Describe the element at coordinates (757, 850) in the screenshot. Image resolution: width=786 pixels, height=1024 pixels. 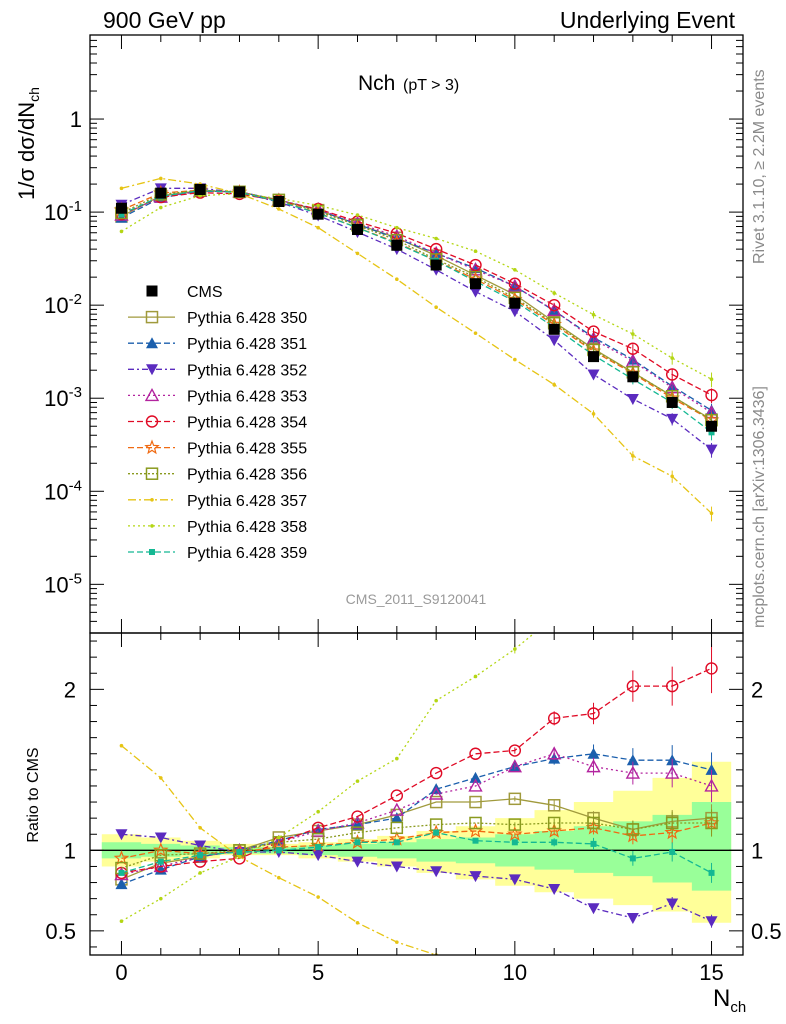
I see `ratio-y-tick-label-right: 1` at that location.